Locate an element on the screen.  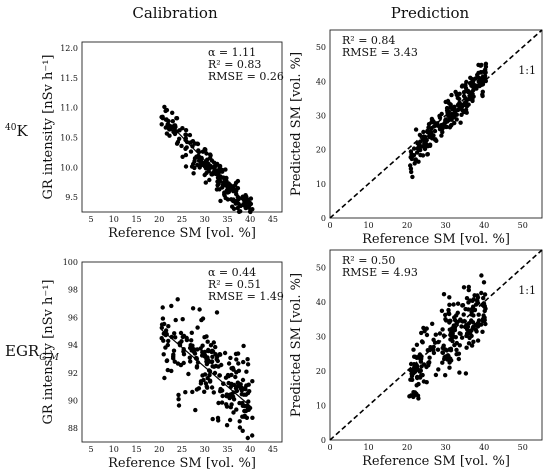
y-tick-label: 12.0 is located at coordinates (69, 48).